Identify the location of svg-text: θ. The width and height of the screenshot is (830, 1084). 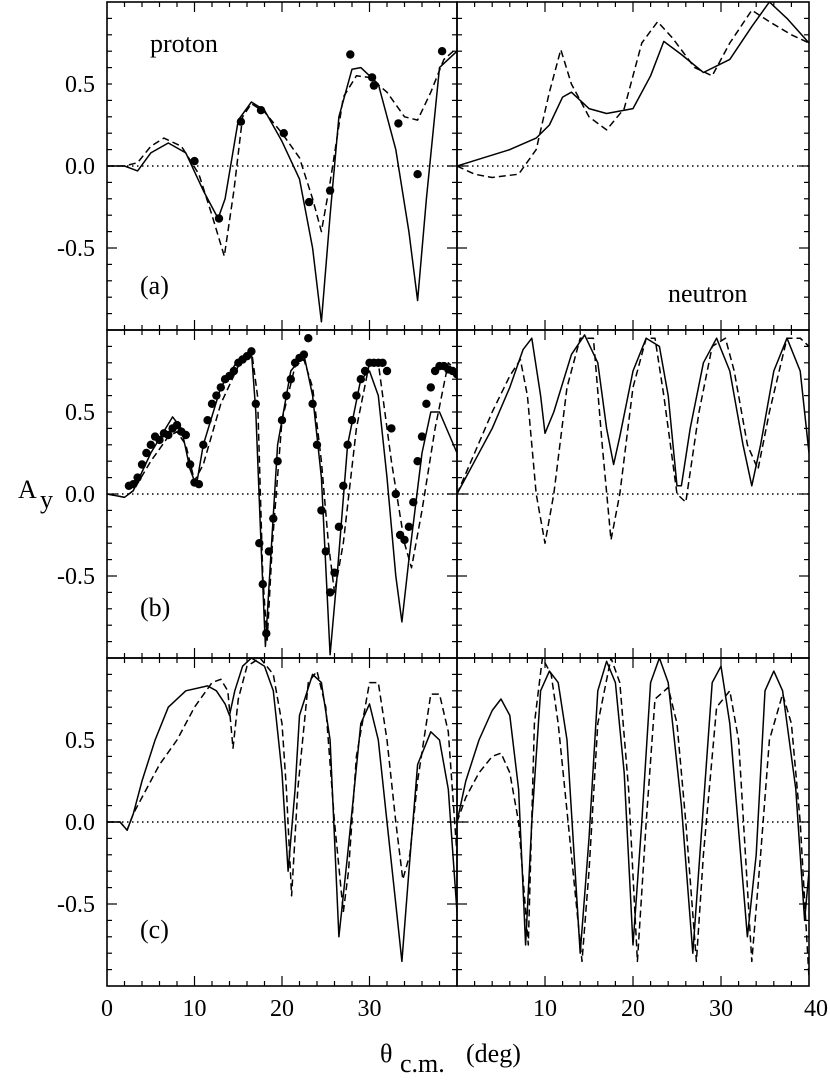
(386, 1053).